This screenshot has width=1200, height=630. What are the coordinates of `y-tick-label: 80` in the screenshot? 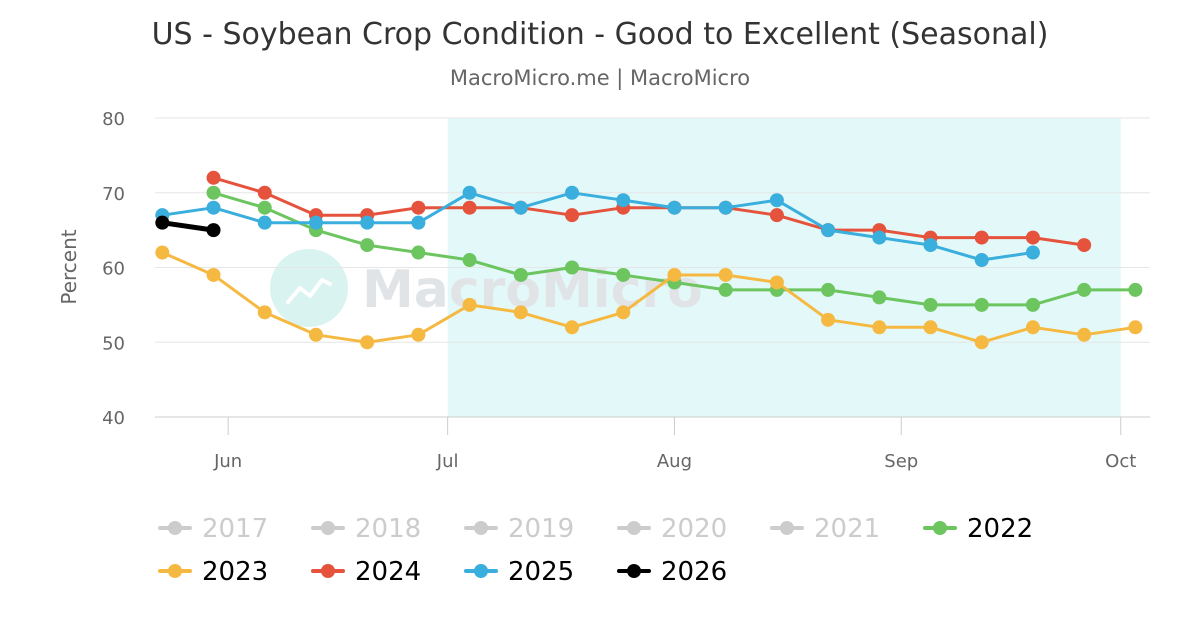 It's located at (113, 119).